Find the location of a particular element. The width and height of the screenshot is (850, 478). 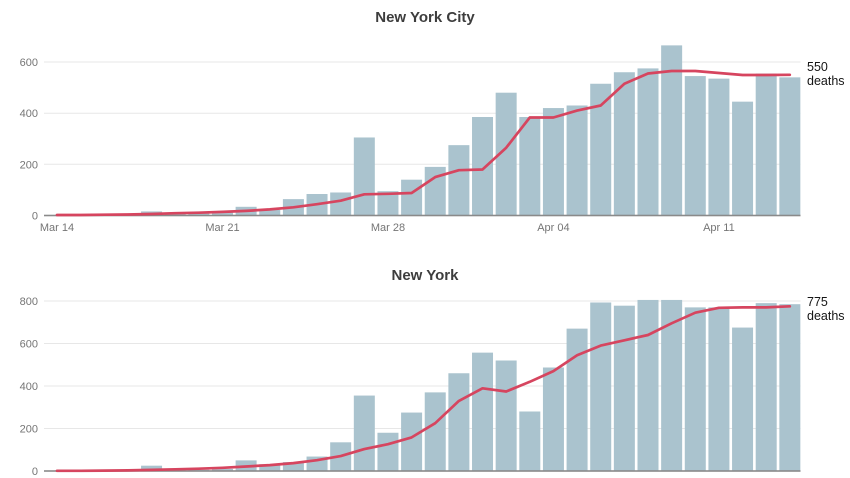

annotation-value: 550 is located at coordinates (817, 67).